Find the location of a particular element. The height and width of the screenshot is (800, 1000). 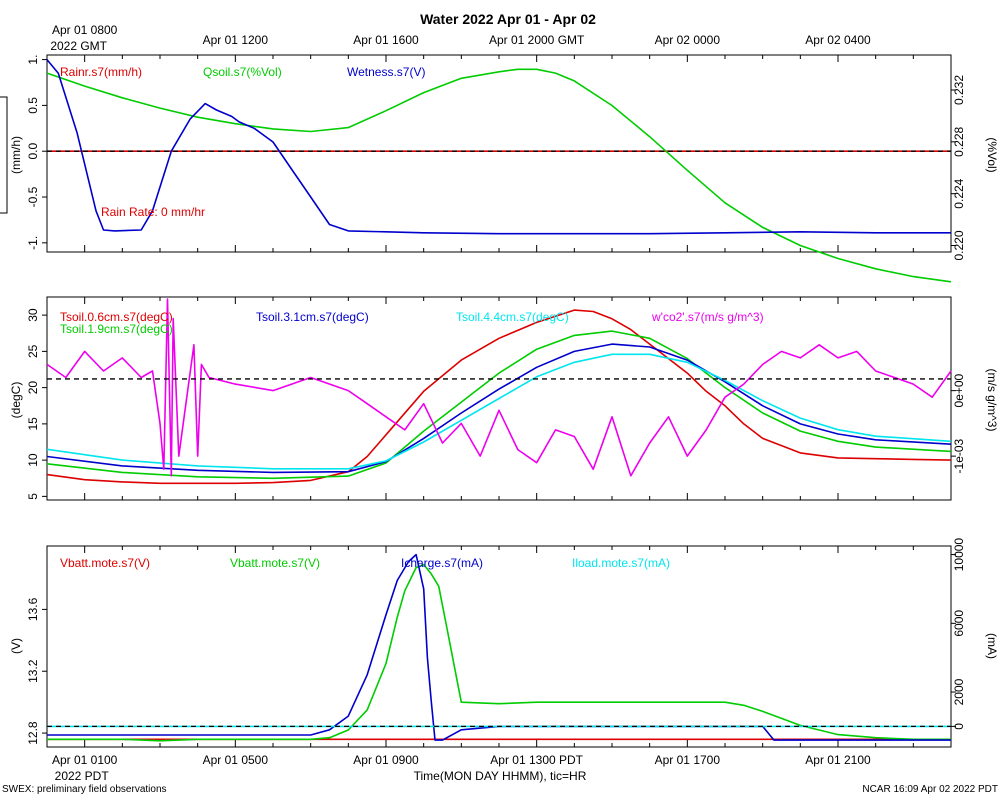

y-left-tick-label: 20 is located at coordinates (33, 388).